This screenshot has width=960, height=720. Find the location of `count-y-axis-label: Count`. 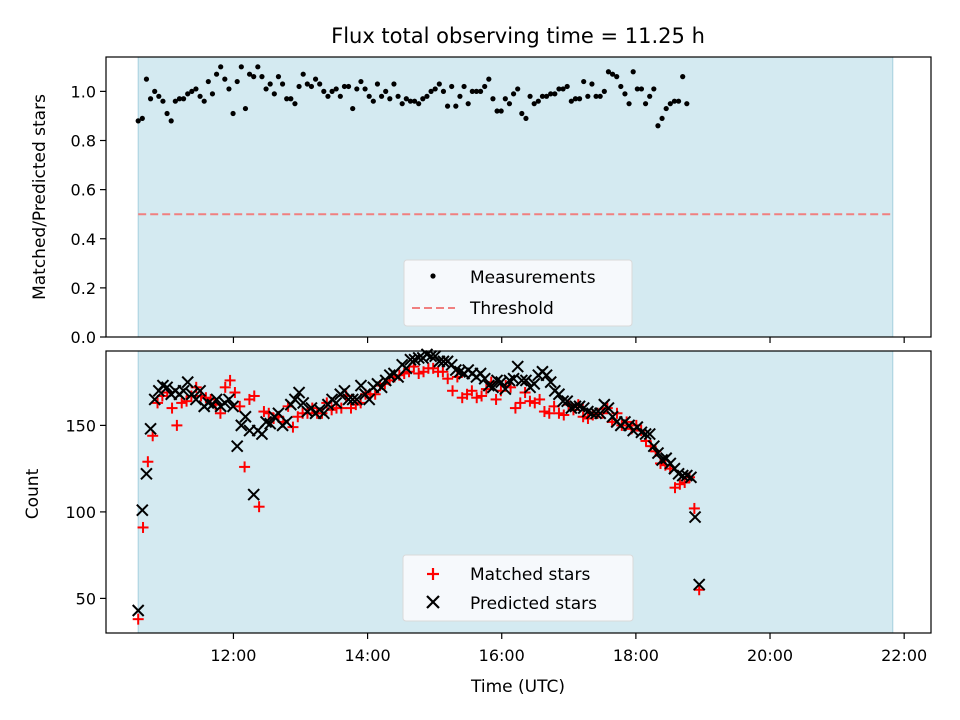

count-y-axis-label: Count is located at coordinates (33, 493).